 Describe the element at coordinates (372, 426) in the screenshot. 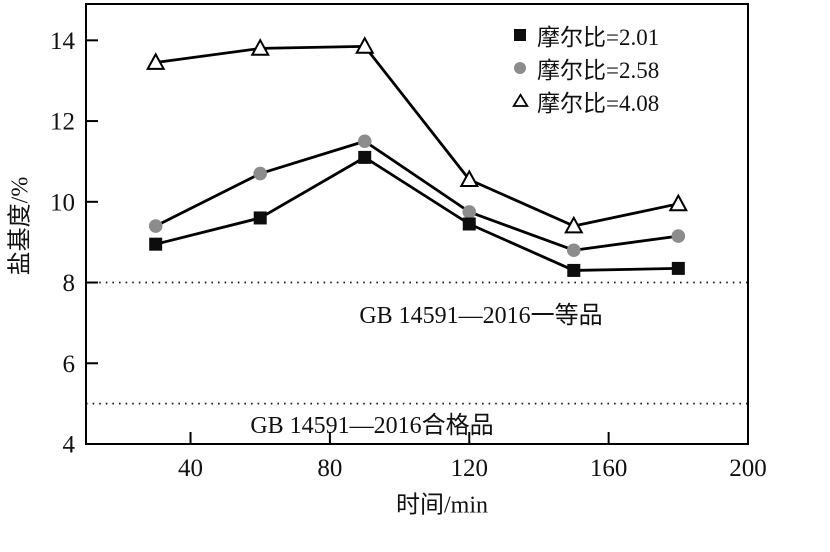

I see `reference-line-label-qualified: GB 14591—2016合格品` at that location.